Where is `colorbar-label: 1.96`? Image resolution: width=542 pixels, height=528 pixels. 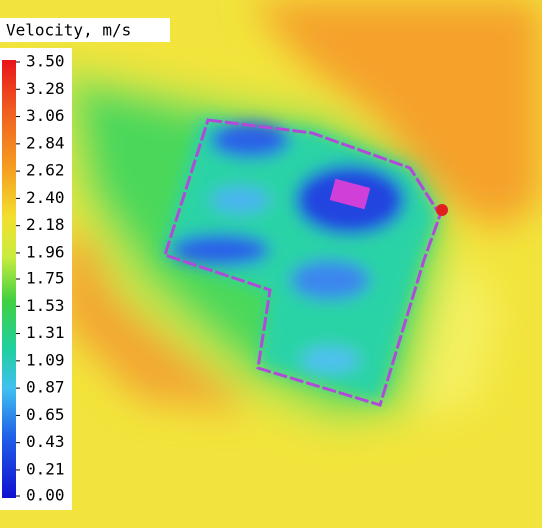 colorbar-label: 1.96 is located at coordinates (45, 251).